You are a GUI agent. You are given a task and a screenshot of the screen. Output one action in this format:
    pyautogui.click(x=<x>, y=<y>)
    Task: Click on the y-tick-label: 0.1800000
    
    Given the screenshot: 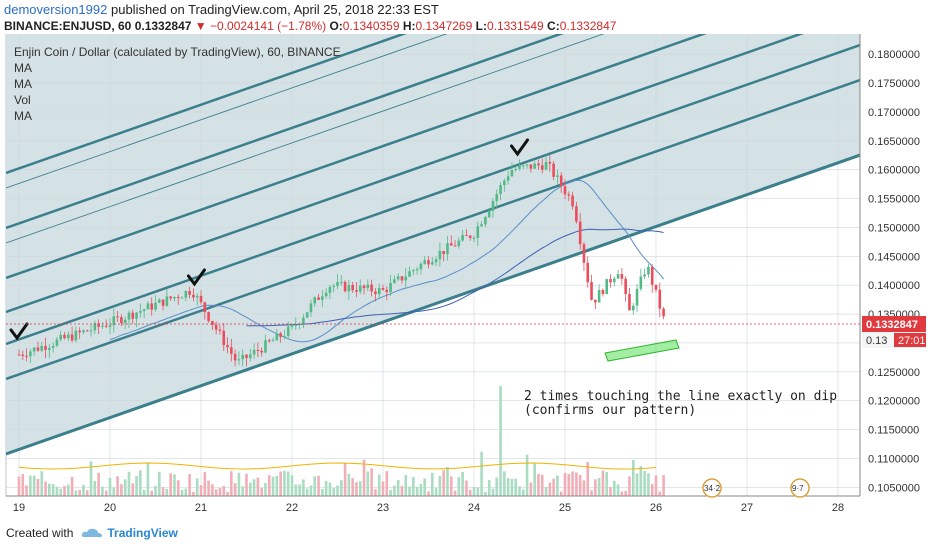 What is the action you would take?
    pyautogui.click(x=894, y=55)
    